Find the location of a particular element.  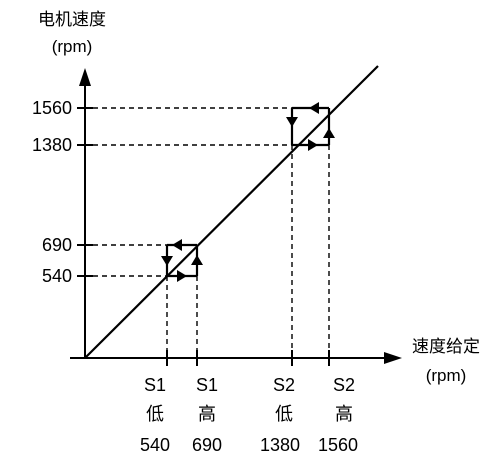

y-axis-arrow-icon is located at coordinates (85, 77).